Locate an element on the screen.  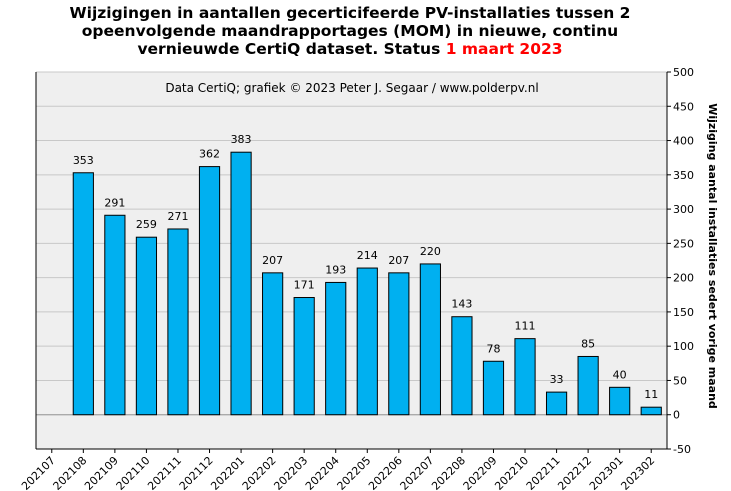
data-label: 111 is located at coordinates (525, 326).